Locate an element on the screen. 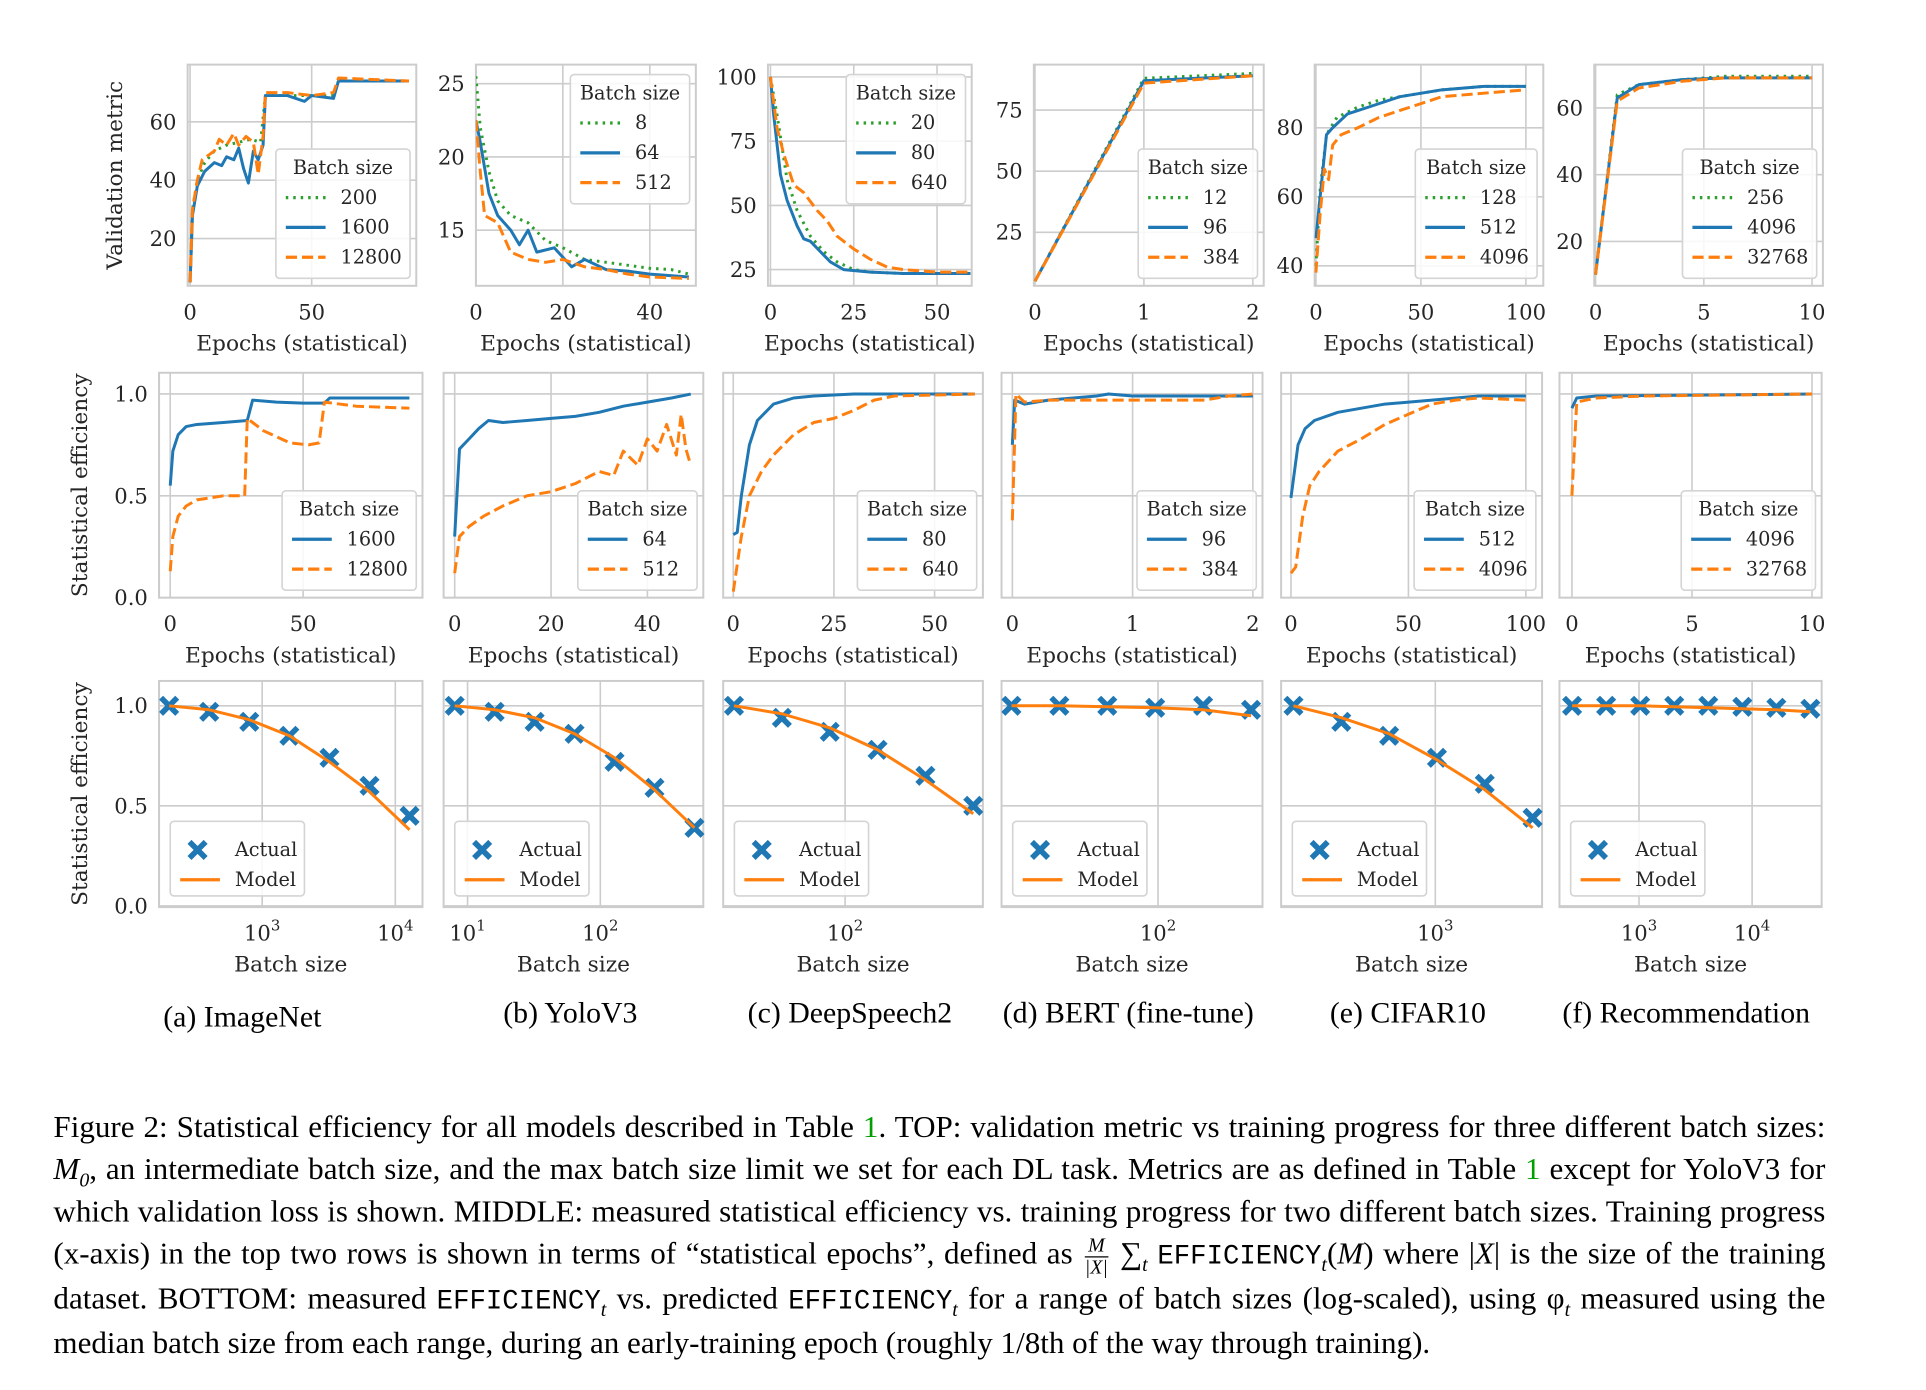 This screenshot has width=1926, height=1390. legend: Actual Model is located at coordinates (1637, 858).